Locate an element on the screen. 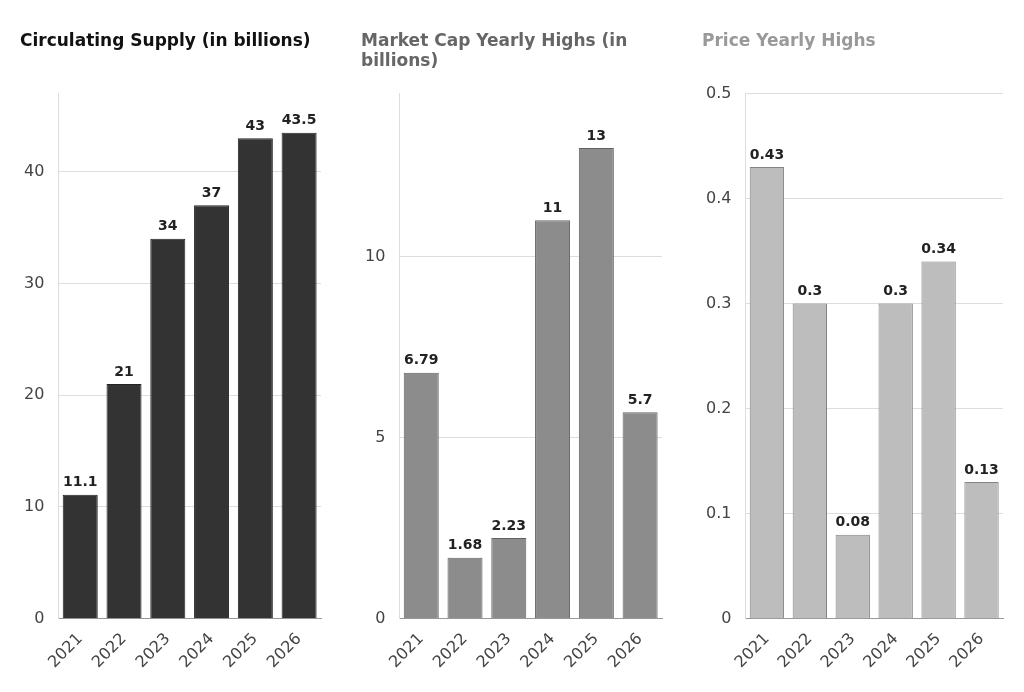  data-label: 13 is located at coordinates (596, 134).